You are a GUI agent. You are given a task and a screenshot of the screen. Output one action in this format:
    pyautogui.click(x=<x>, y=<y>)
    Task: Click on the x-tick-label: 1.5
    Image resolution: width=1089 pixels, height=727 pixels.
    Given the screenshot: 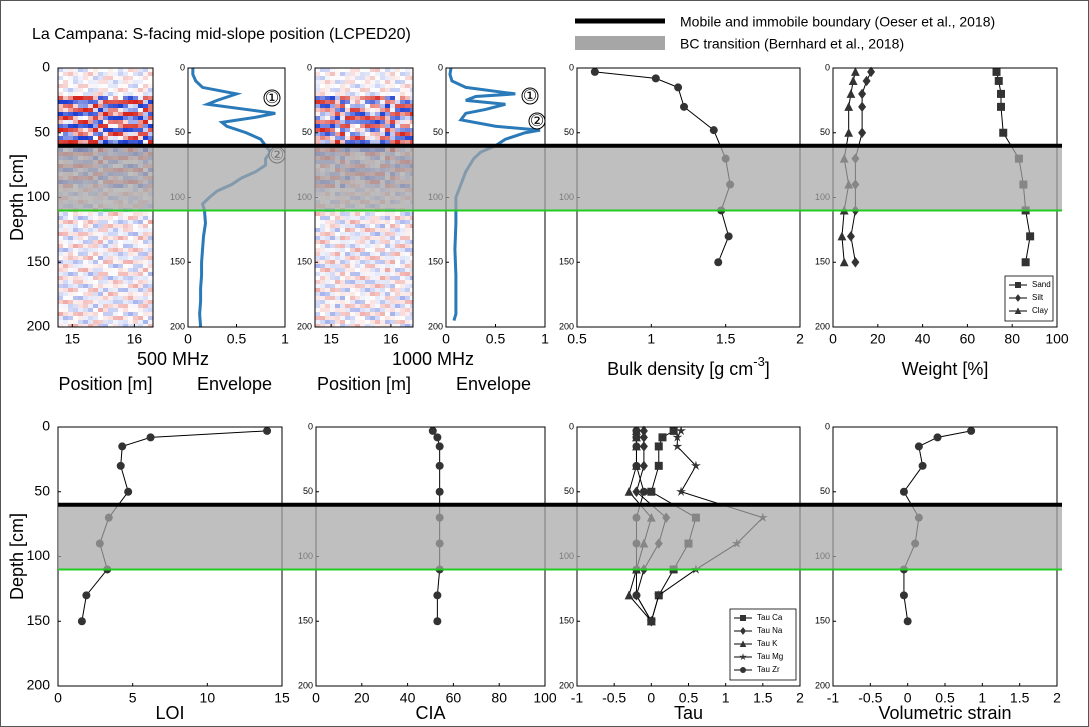 What is the action you would take?
    pyautogui.click(x=763, y=698)
    